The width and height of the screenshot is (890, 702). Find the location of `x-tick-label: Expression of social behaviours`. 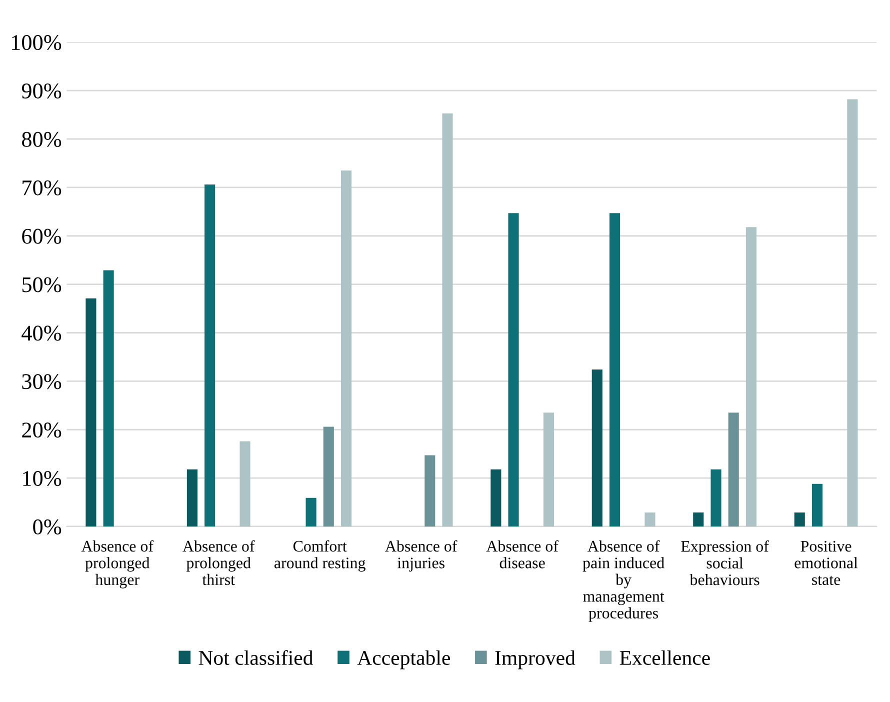

x-tick-label: Expression of social behaviours is located at coordinates (725, 563).